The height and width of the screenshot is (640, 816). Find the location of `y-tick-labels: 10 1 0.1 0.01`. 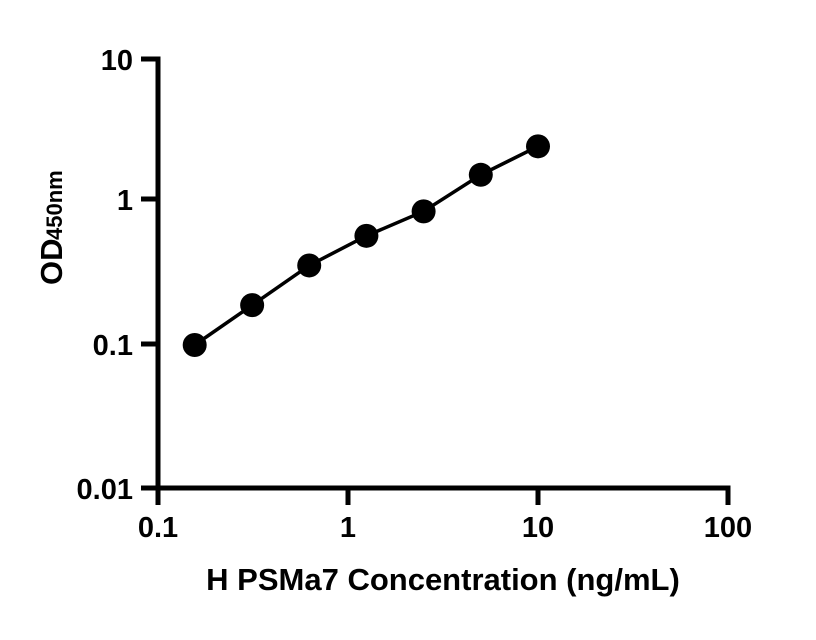

y-tick-labels: 10 1 0.1 0.01 is located at coordinates (105, 275).